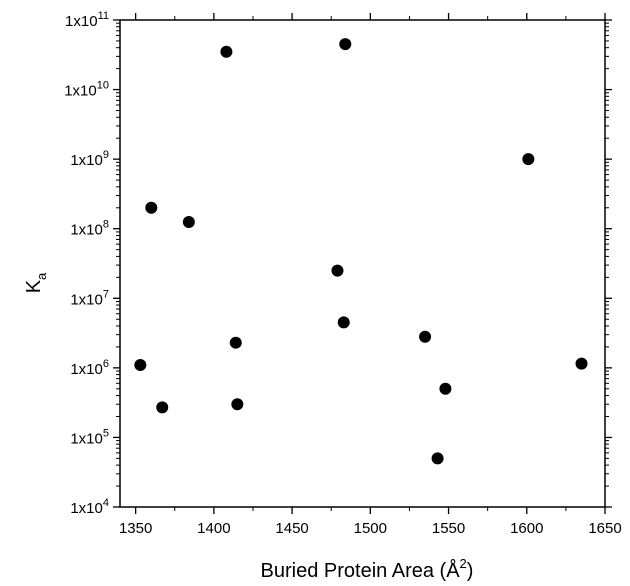 The height and width of the screenshot is (586, 630). I want to click on x-tick-label: 1650, so click(604, 528).